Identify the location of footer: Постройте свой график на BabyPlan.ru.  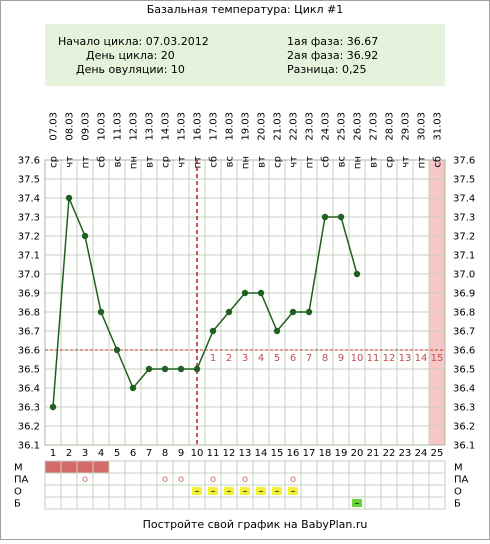
(255, 524).